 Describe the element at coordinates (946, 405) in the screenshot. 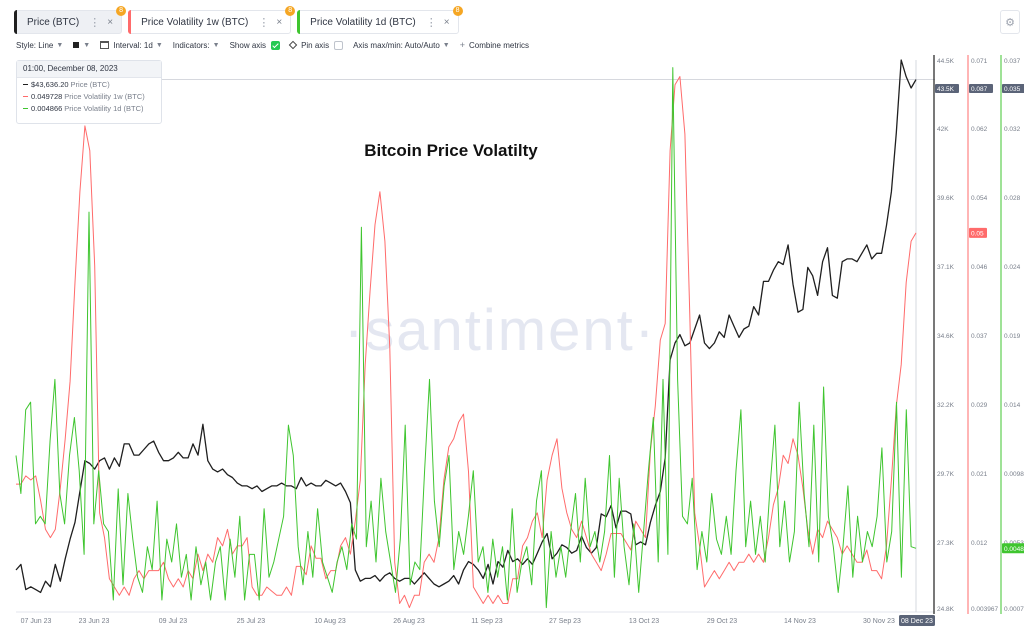

I see `y-tick-label: 32.2K` at that location.